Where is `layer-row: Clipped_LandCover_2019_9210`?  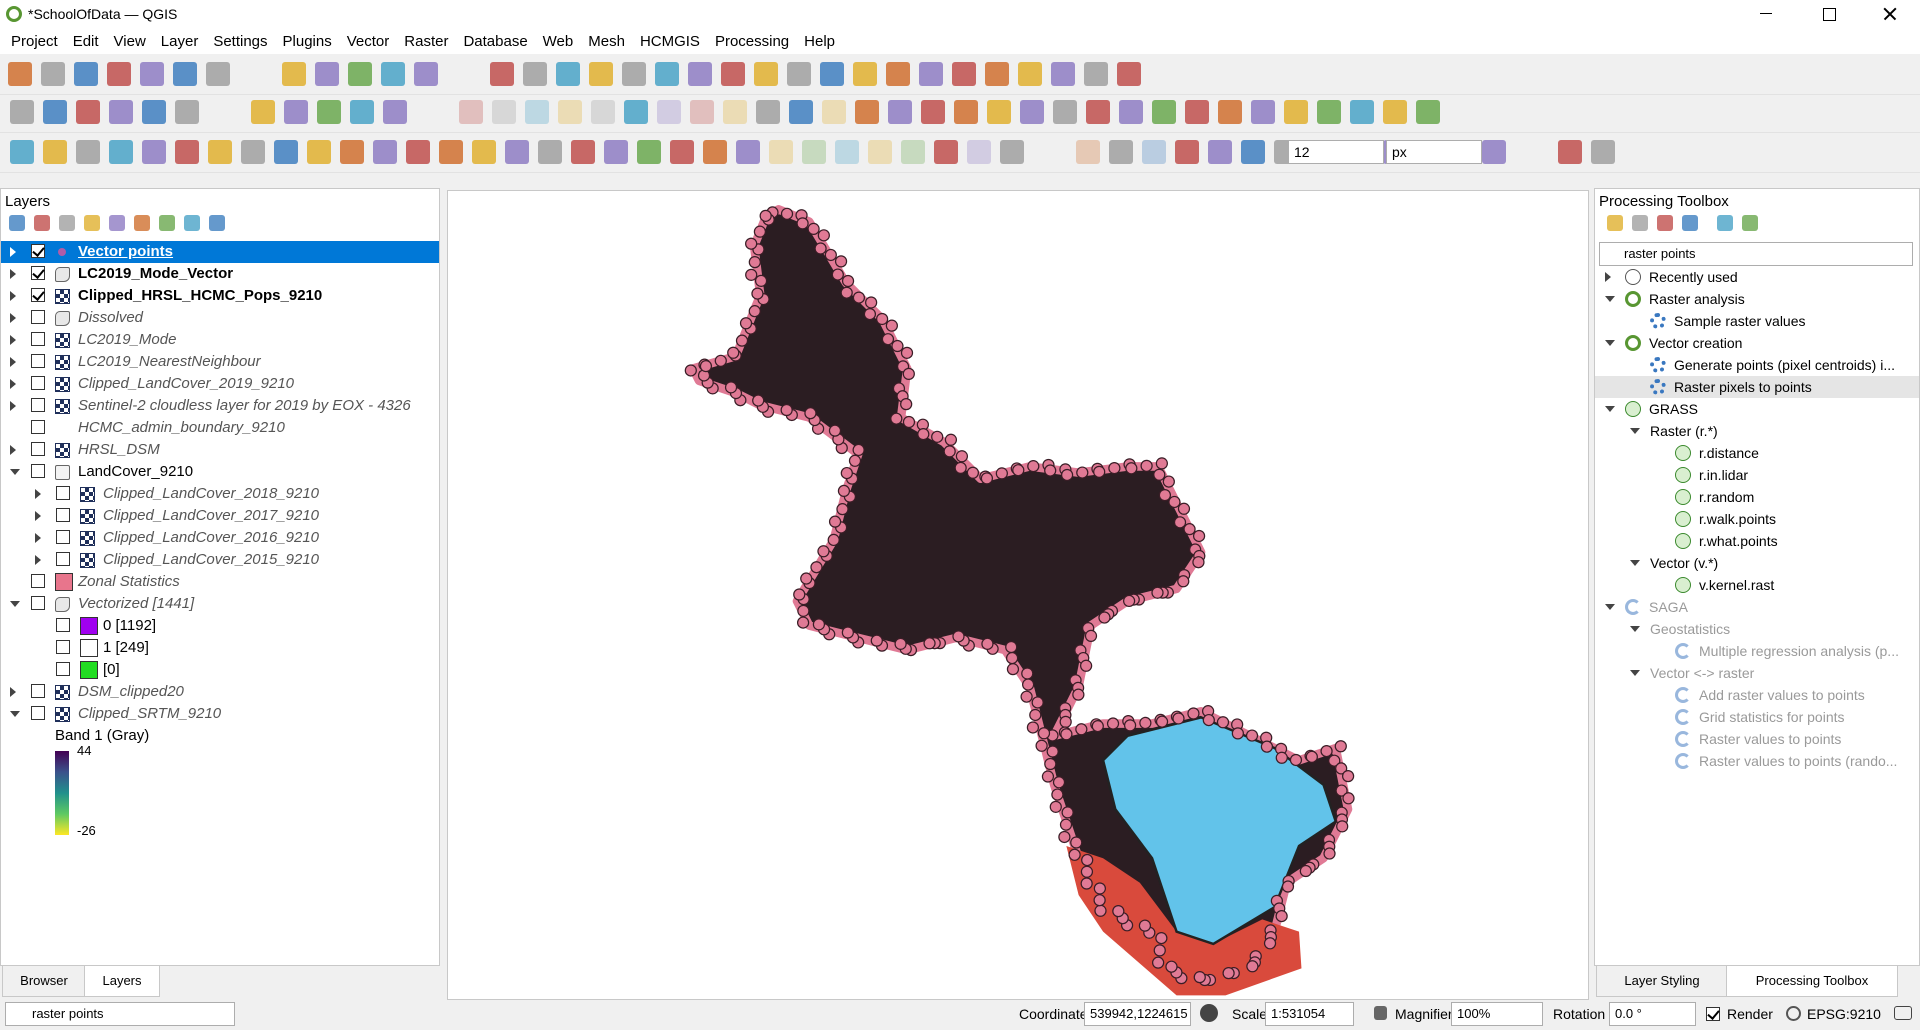
layer-row: Clipped_LandCover_2019_9210 is located at coordinates (220, 384).